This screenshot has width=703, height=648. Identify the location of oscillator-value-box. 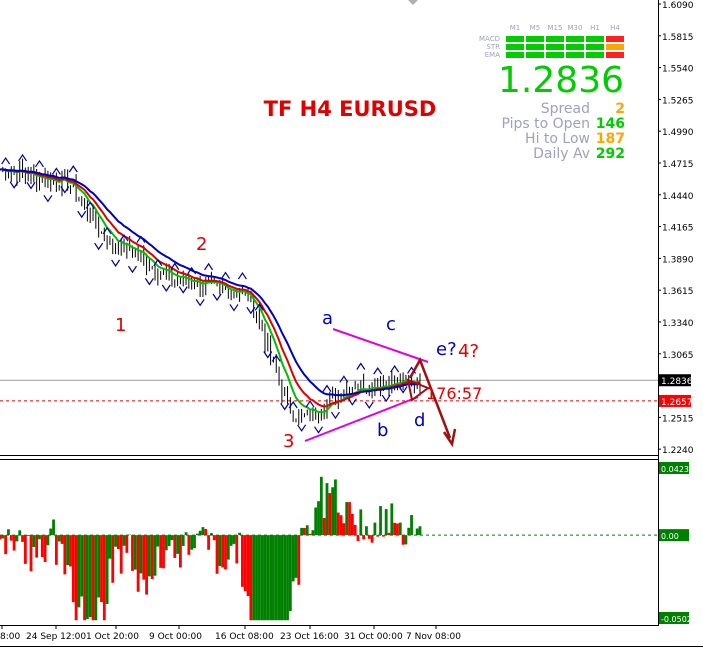
(674, 618).